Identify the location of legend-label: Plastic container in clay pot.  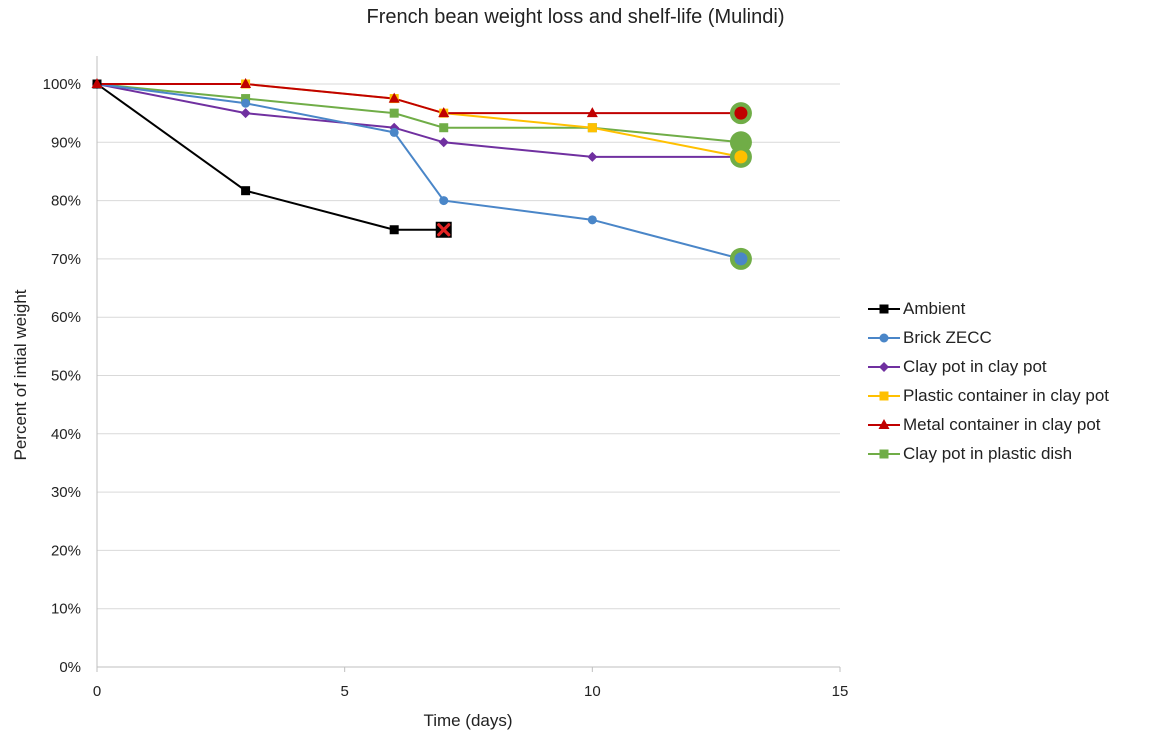
(1006, 395).